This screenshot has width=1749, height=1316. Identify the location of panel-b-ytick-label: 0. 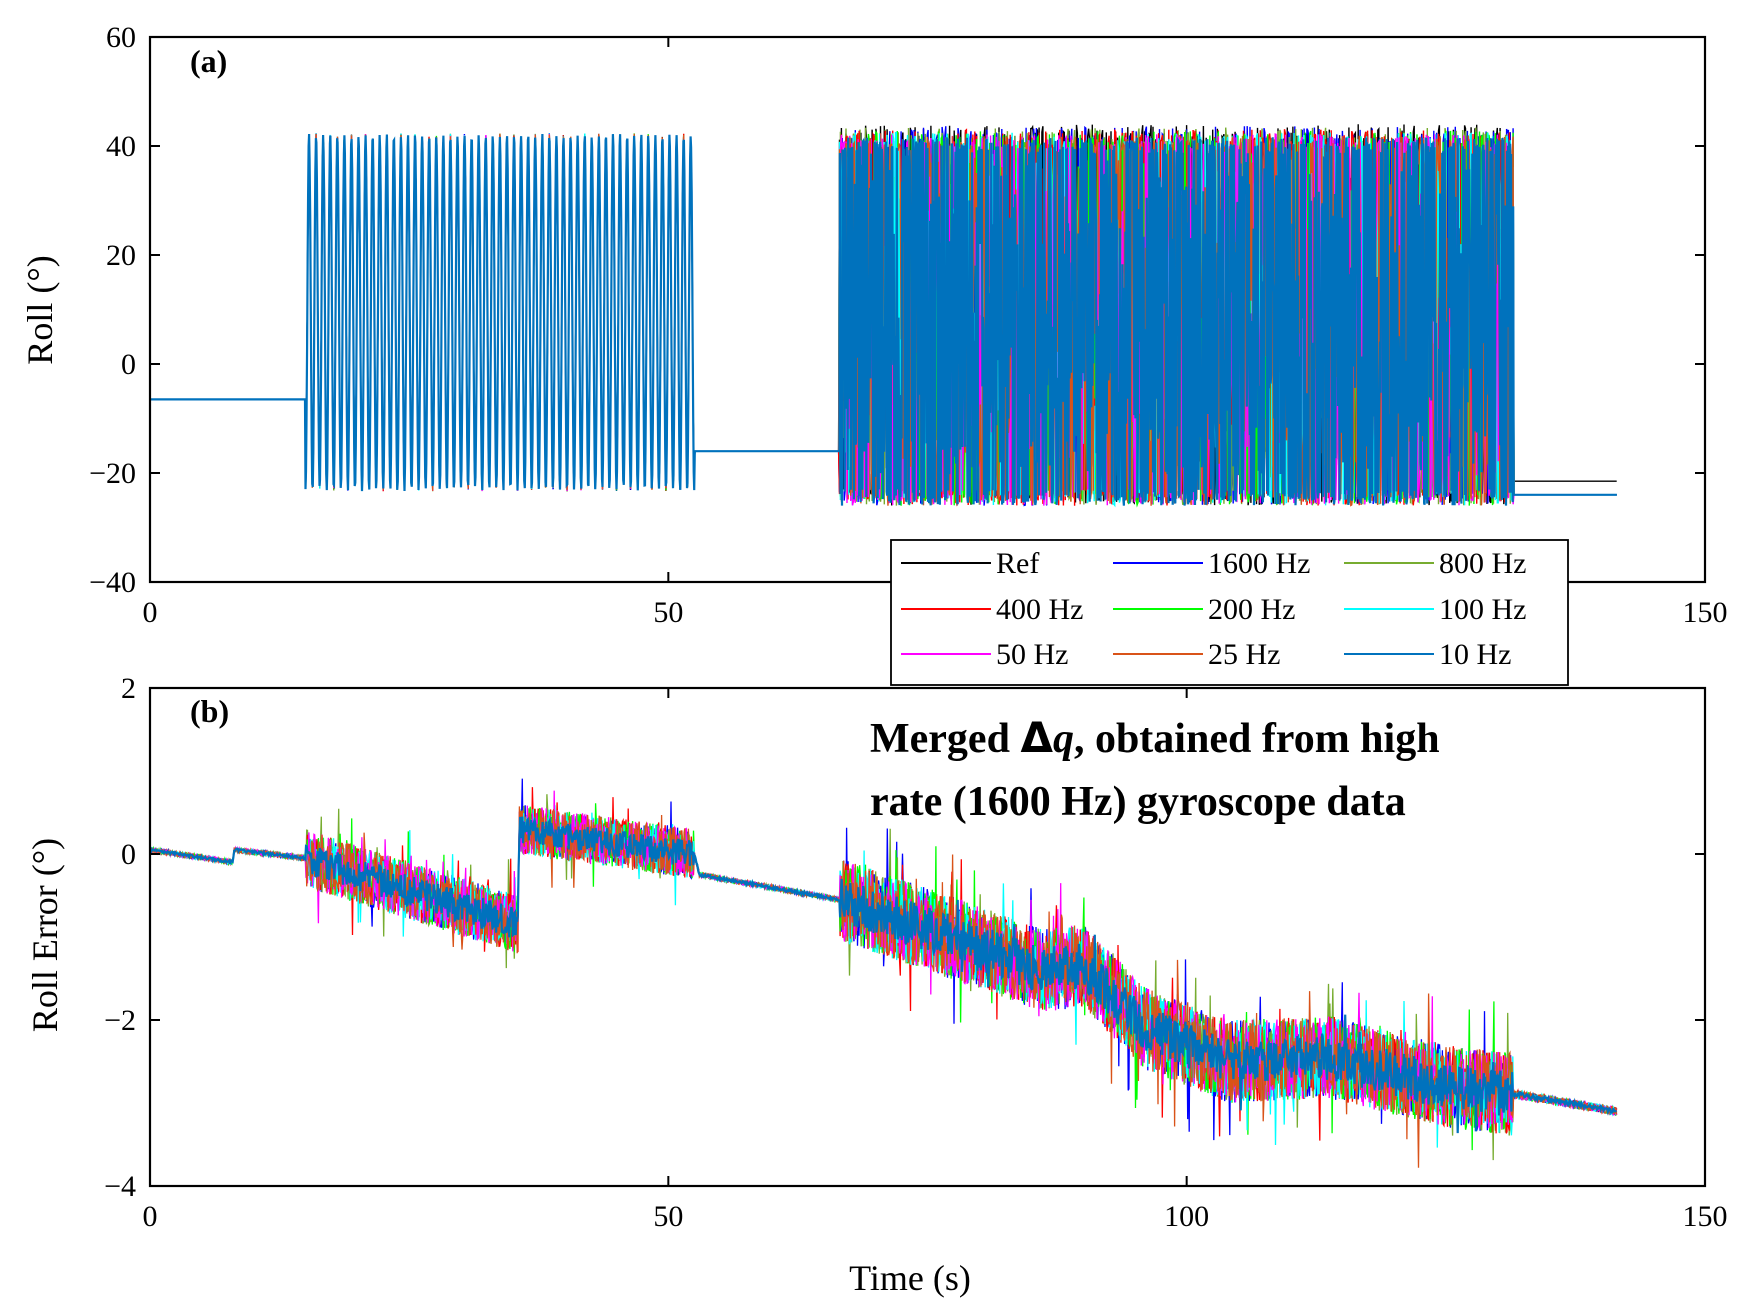
(128, 854).